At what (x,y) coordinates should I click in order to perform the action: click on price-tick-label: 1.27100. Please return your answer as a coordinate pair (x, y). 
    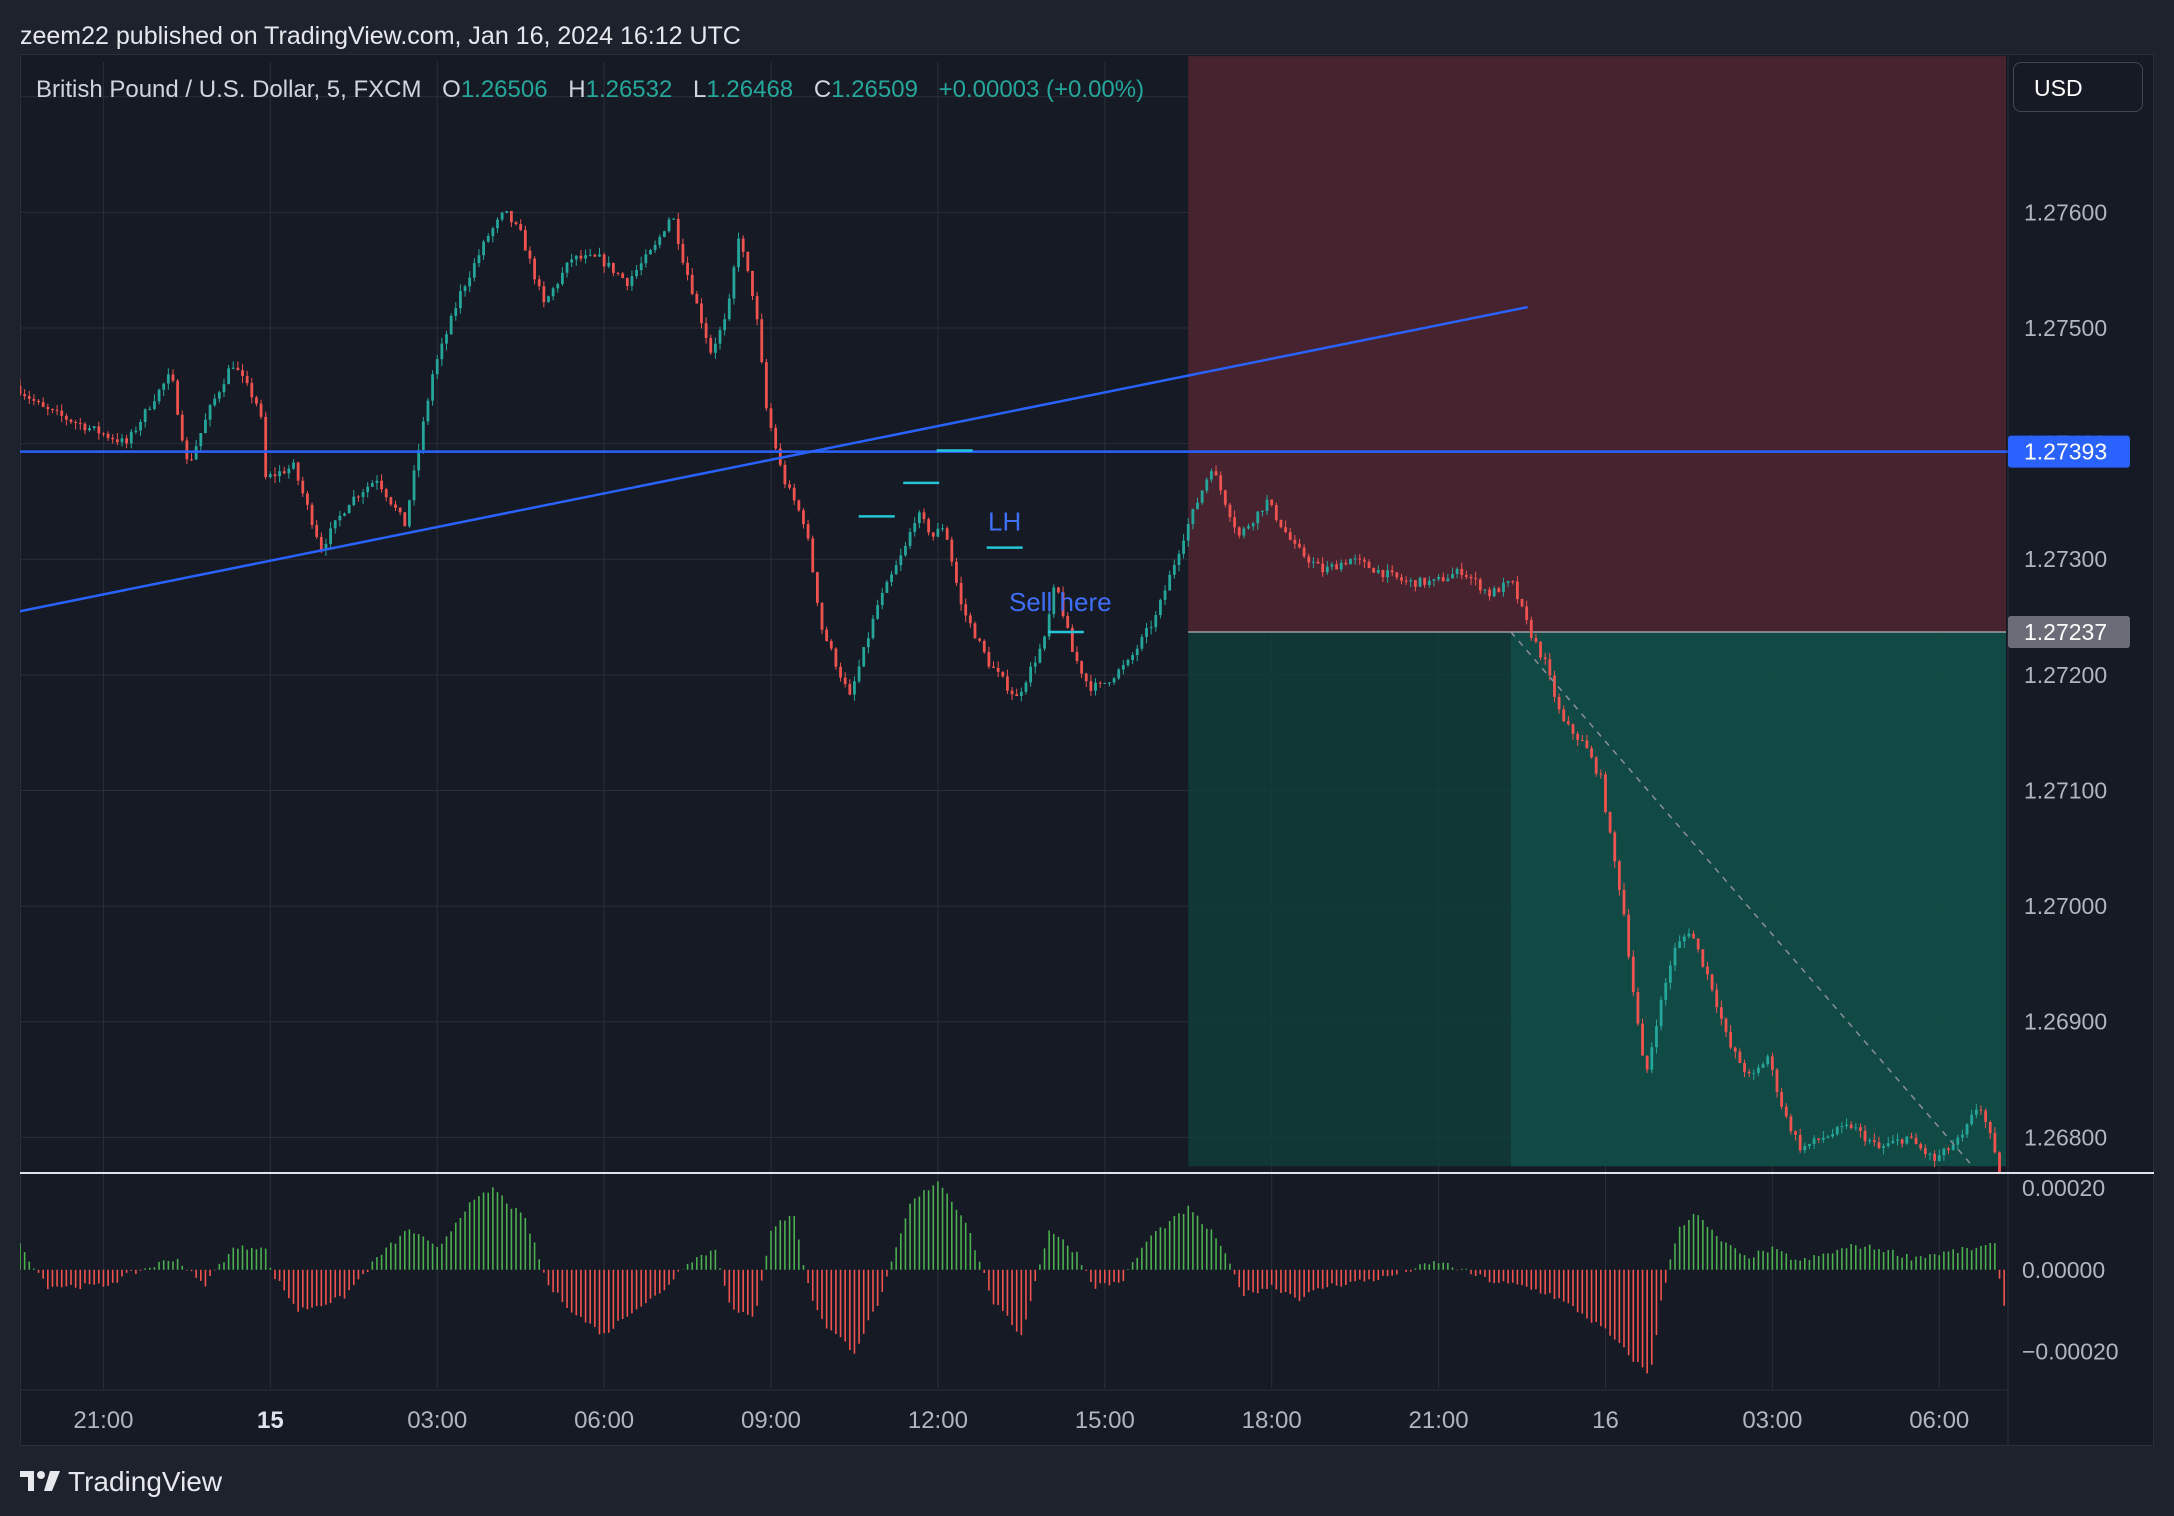
    Looking at the image, I should click on (2065, 790).